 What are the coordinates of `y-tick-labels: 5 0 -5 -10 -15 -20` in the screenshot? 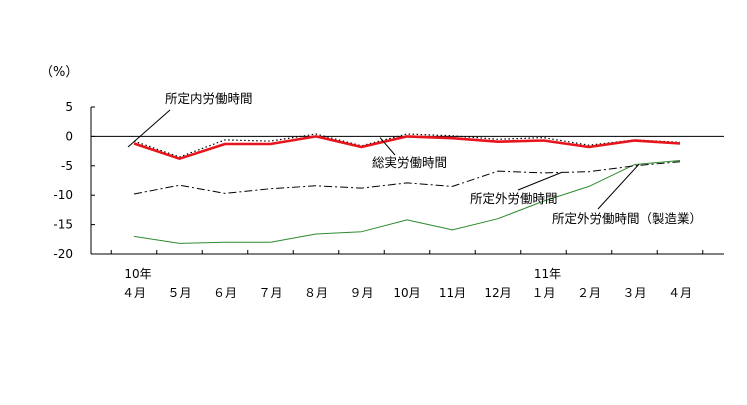 It's located at (63, 180).